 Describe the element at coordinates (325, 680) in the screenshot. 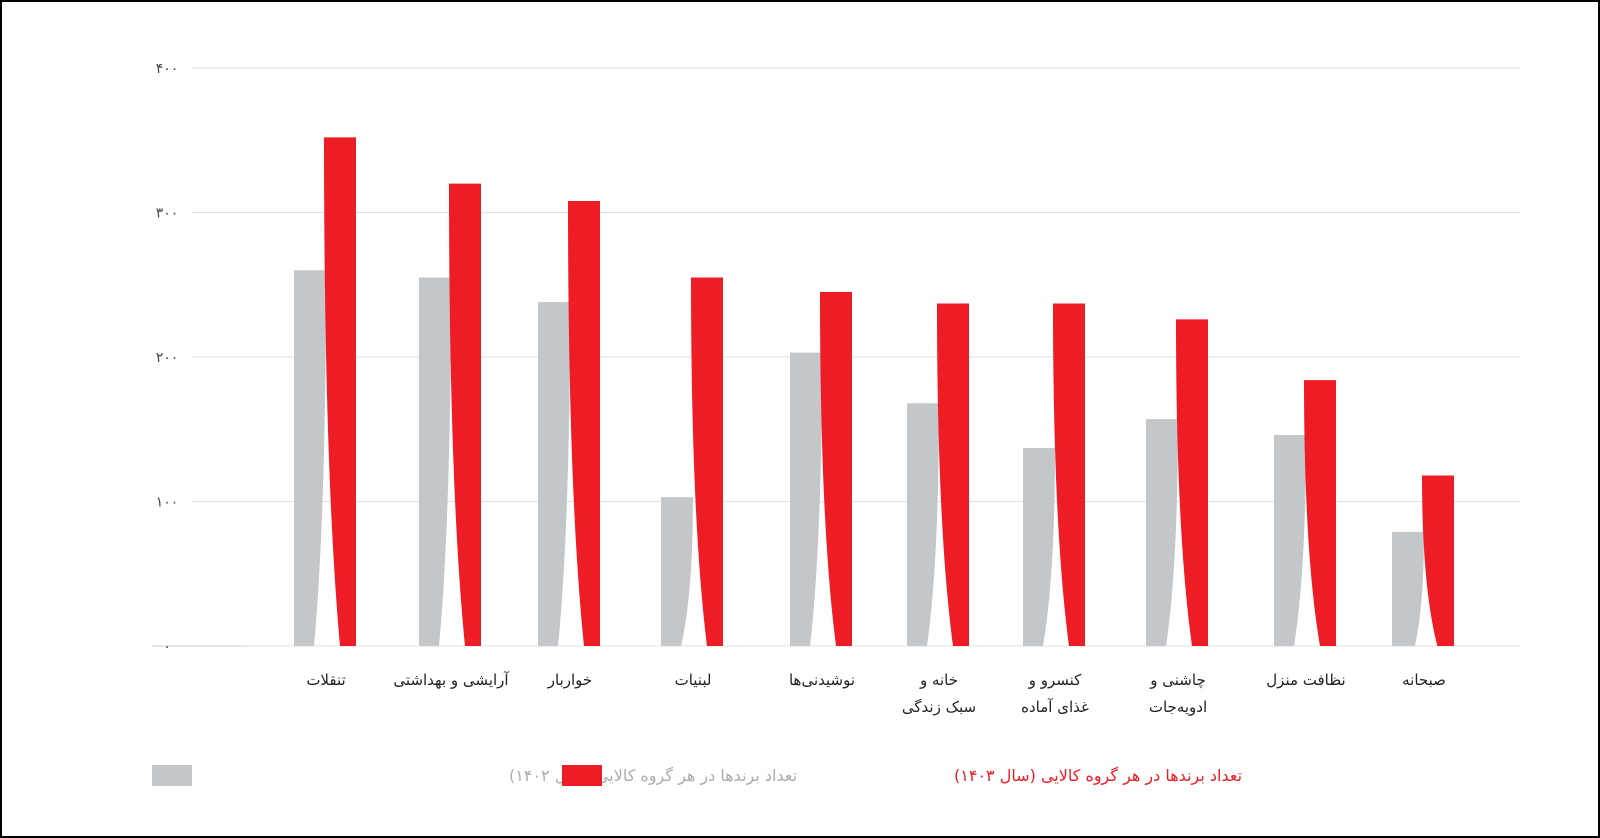

I see `category-label: تنقلات` at that location.